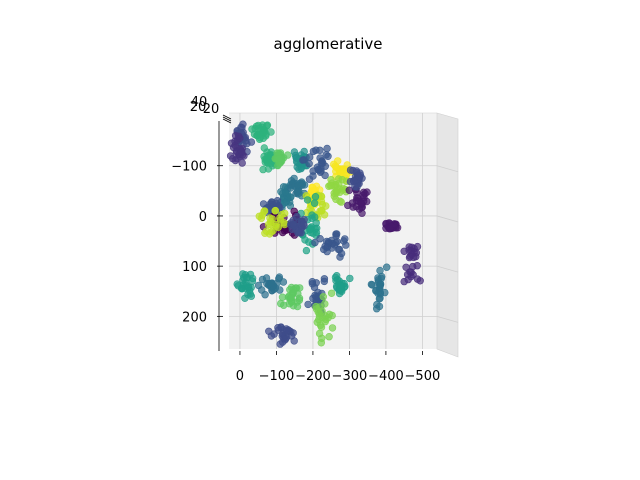  Describe the element at coordinates (386, 376) in the screenshot. I see `x-tick-label-4: −400` at that location.